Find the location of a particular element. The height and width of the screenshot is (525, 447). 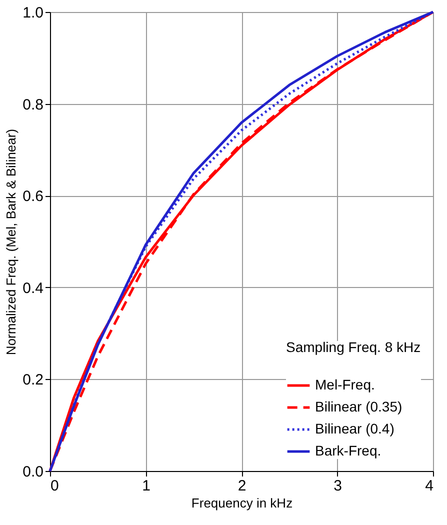

legend-label: Bark-Freq. is located at coordinates (348, 450).